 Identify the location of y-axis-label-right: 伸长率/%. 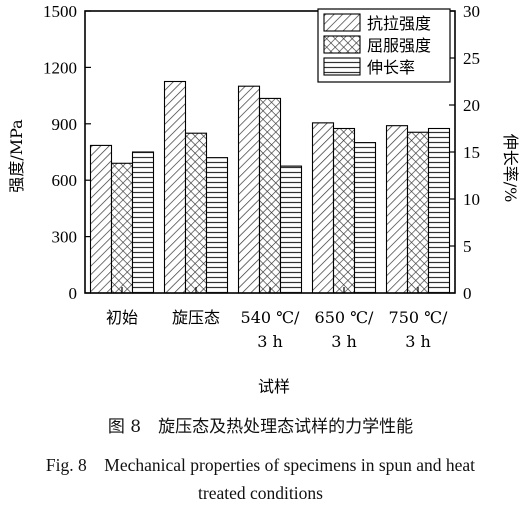
(510, 168).